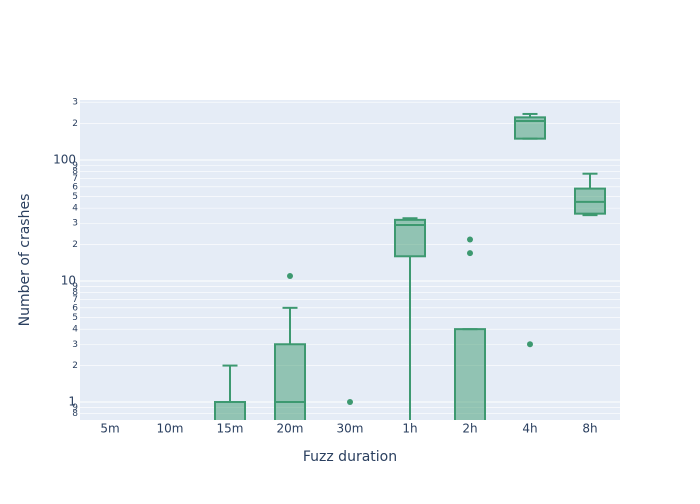  What do you see at coordinates (72, 401) in the screenshot?
I see `y-tick-label: 1` at bounding box center [72, 401].